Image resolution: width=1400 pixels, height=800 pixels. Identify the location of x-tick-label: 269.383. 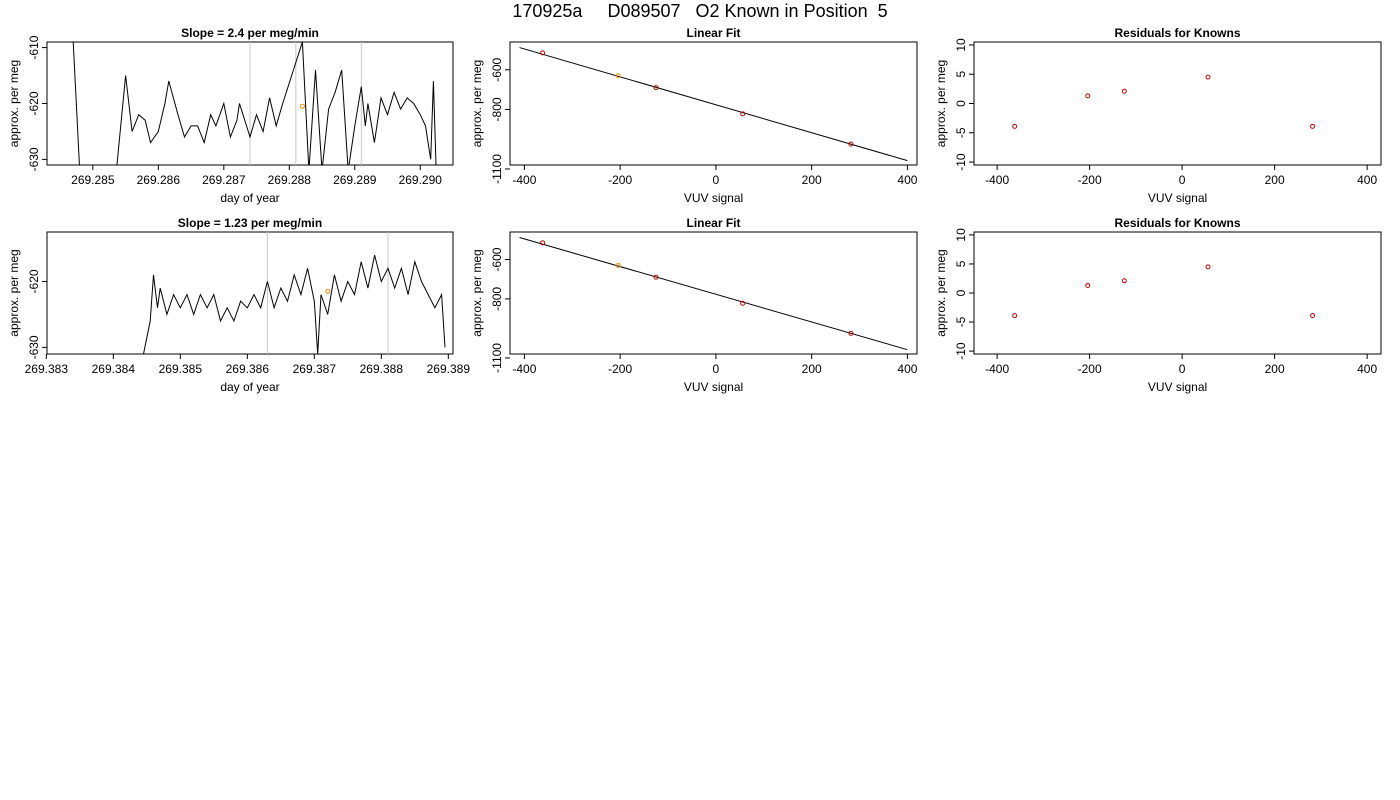
(47, 369).